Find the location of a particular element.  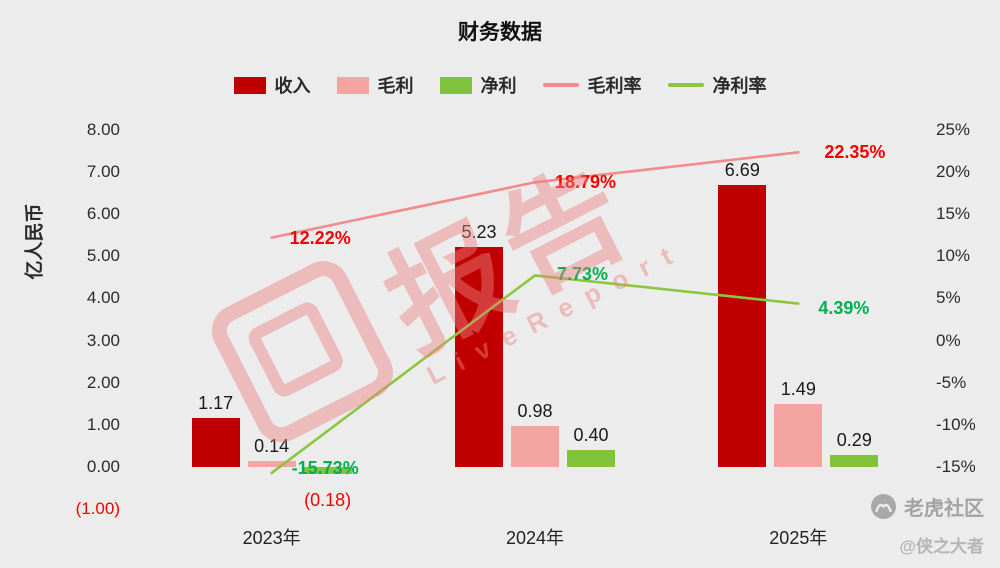

legend-line-swatch-毛利率 is located at coordinates (560, 85).